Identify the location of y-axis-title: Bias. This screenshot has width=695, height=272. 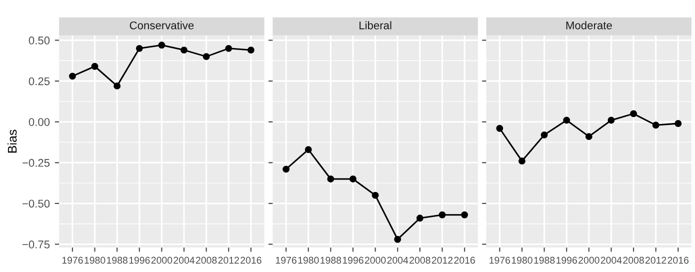
(12, 141).